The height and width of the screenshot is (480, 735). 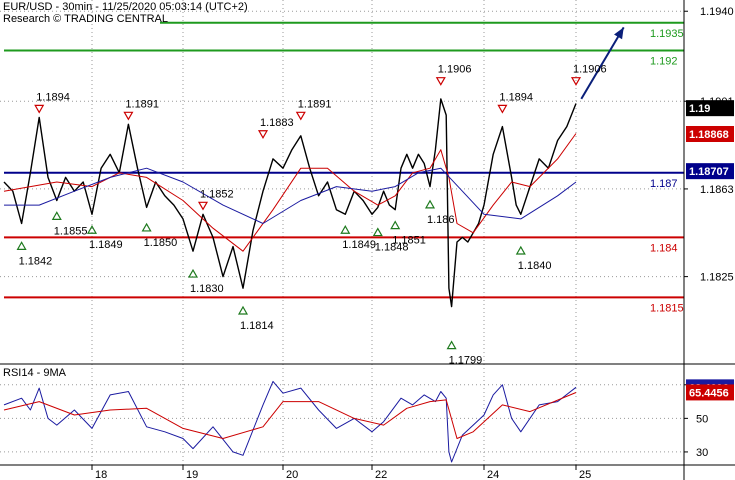 I want to click on trough-label: 1.1842, so click(x=36, y=261).